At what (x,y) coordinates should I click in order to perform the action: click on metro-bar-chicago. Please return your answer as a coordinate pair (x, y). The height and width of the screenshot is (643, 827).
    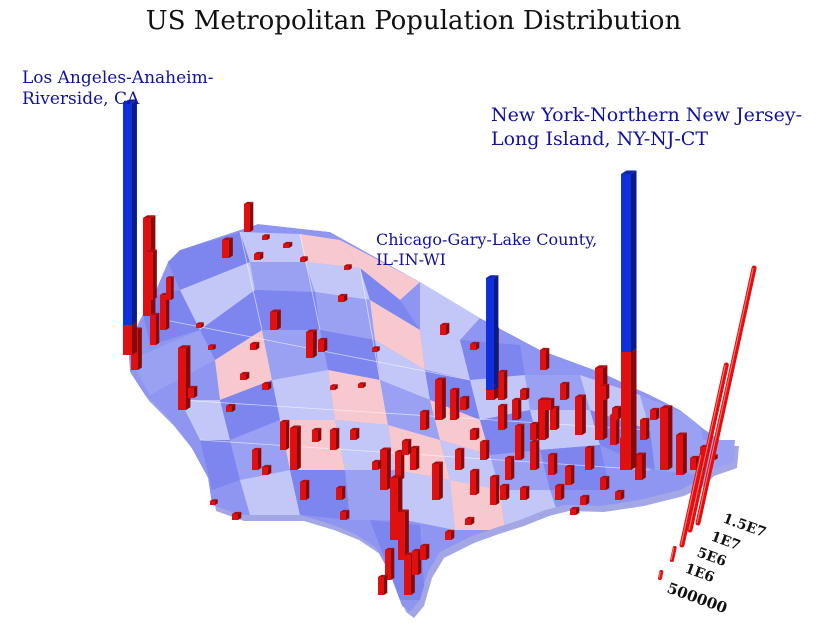
    Looking at the image, I should click on (492, 332).